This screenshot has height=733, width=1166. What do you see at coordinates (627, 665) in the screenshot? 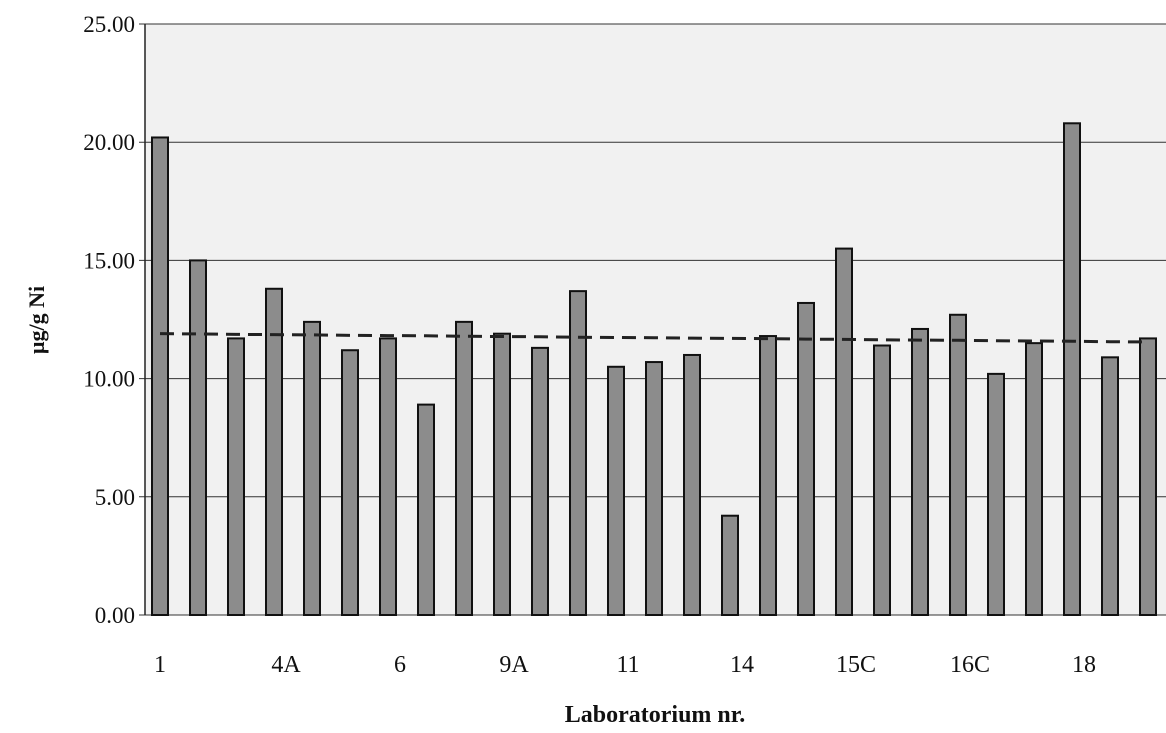
I see `x-tick-label: 11` at bounding box center [627, 665].